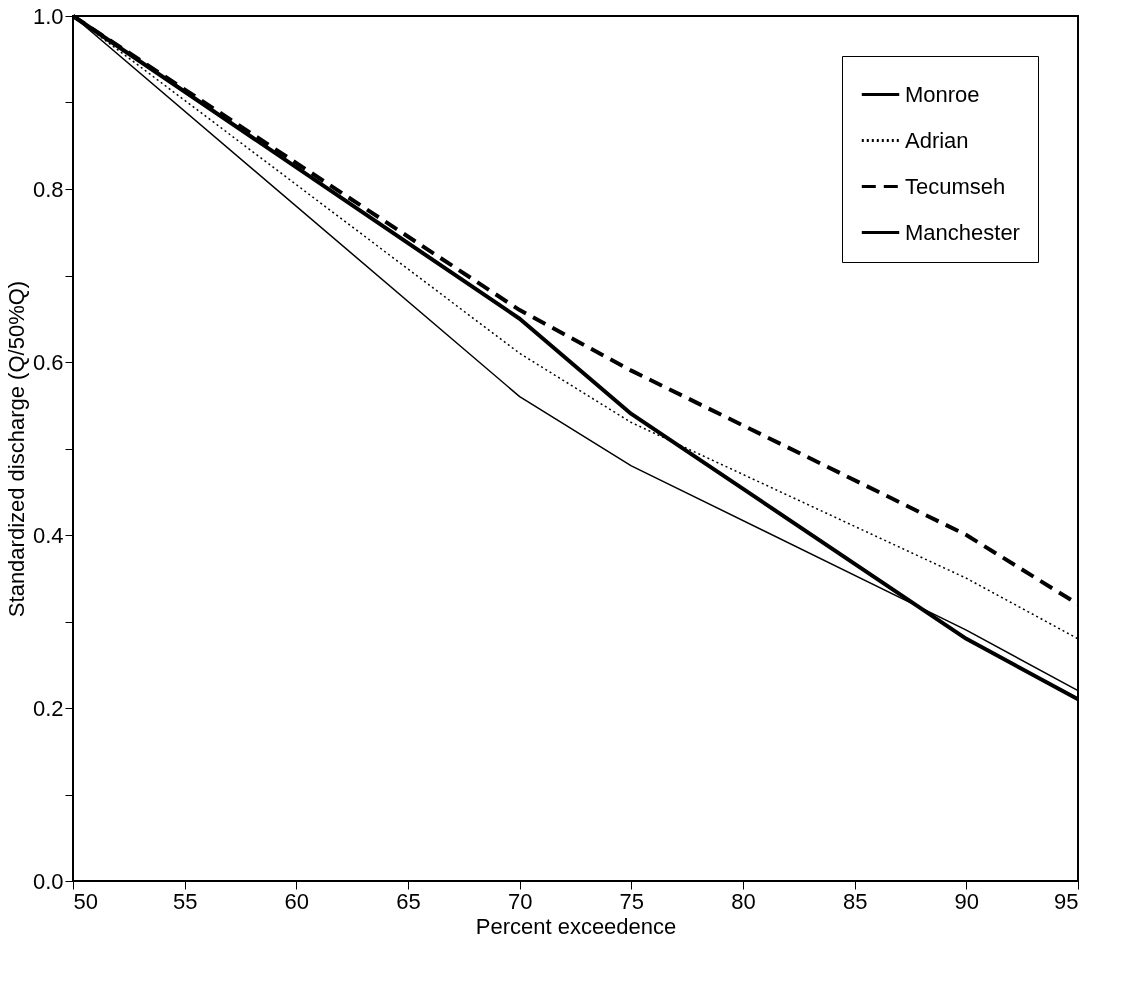  What do you see at coordinates (48, 362) in the screenshot?
I see `y-tick-label: 0.6` at bounding box center [48, 362].